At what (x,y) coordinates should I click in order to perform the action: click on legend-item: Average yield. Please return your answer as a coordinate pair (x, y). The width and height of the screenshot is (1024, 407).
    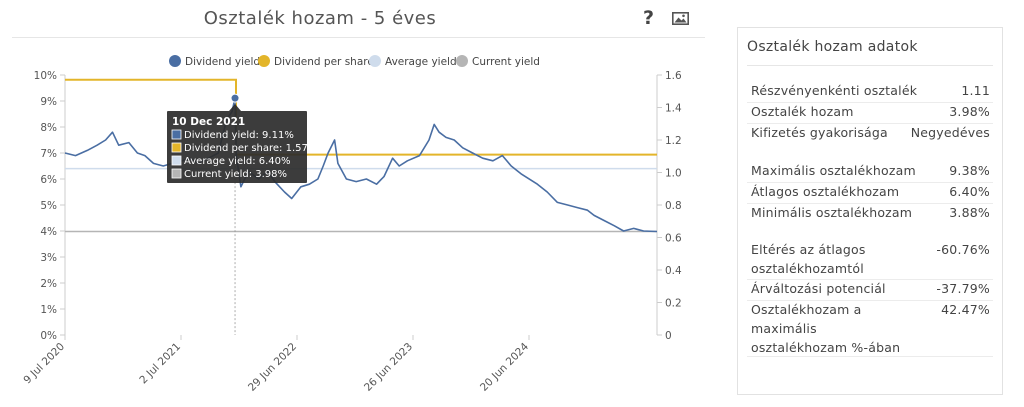
    Looking at the image, I should click on (413, 61).